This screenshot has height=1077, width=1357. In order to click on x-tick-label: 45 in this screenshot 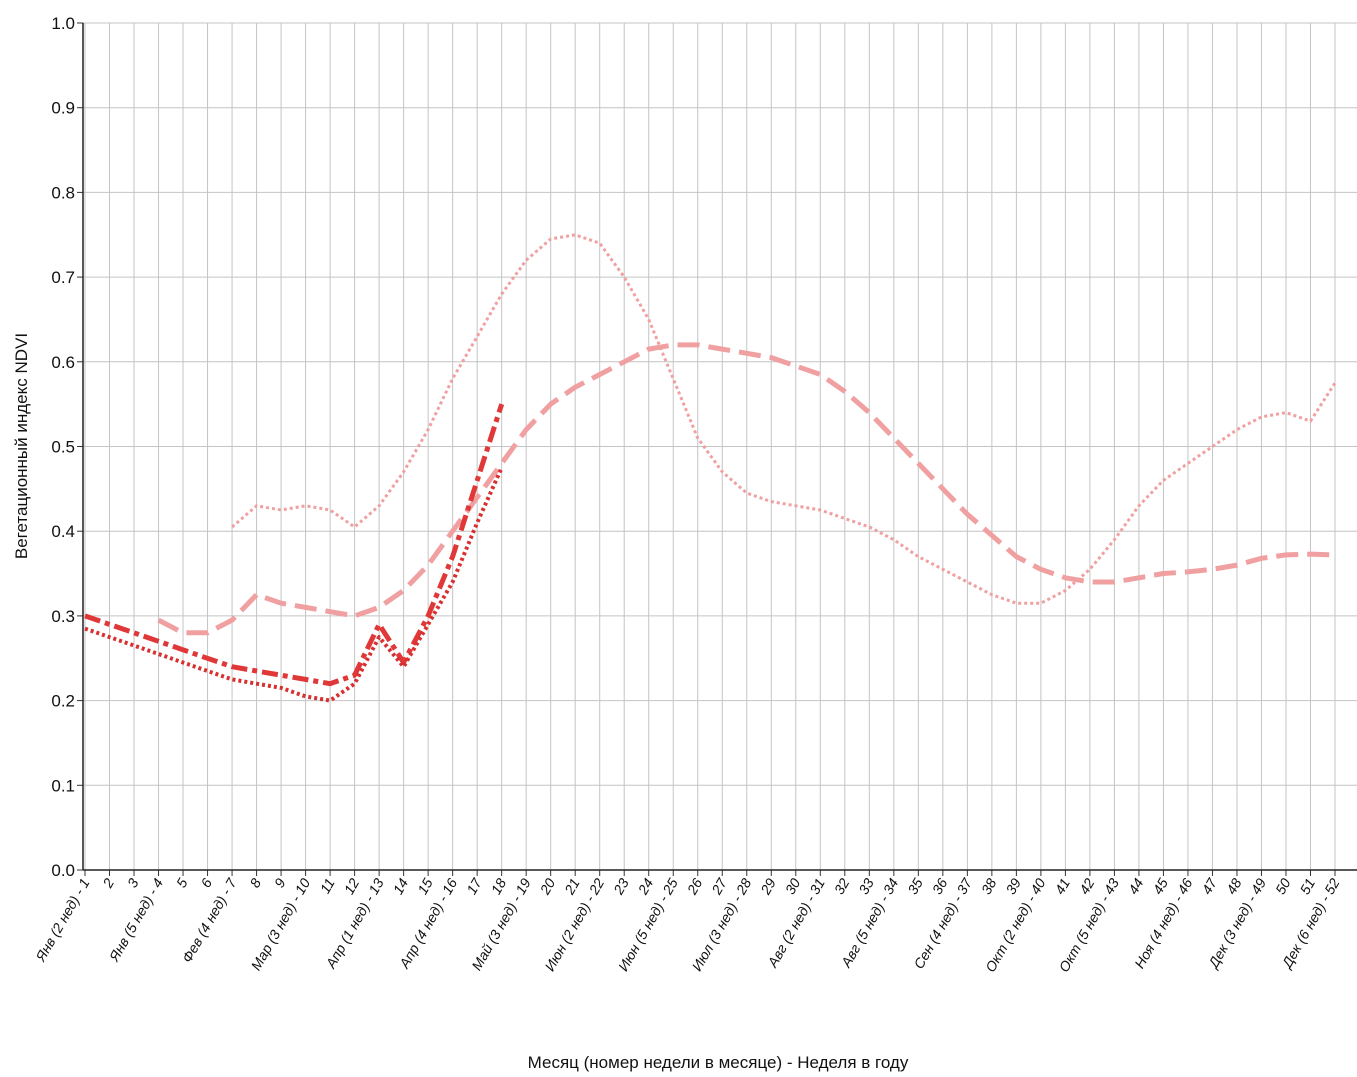, I will do `click(1160, 886)`.